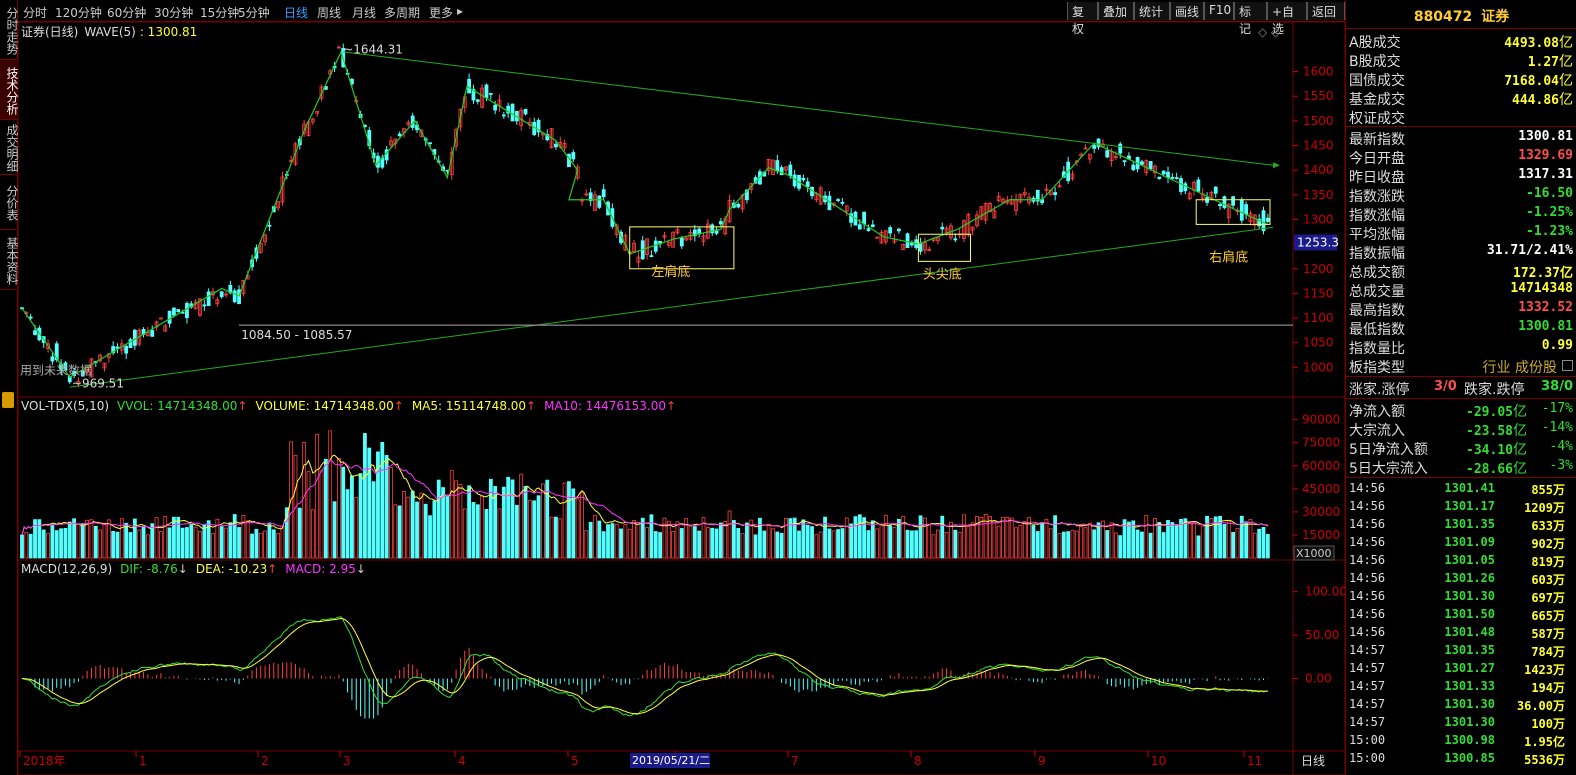 This screenshot has width=1576, height=775. I want to click on volume-number: 7168.04, so click(1531, 81).